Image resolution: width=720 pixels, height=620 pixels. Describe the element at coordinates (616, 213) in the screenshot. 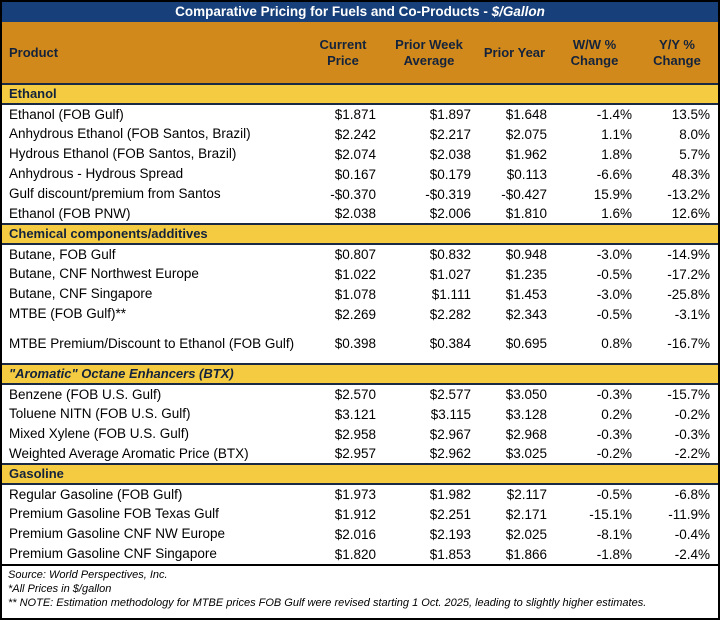

I see `ww-change-cell: 1.6%` at that location.